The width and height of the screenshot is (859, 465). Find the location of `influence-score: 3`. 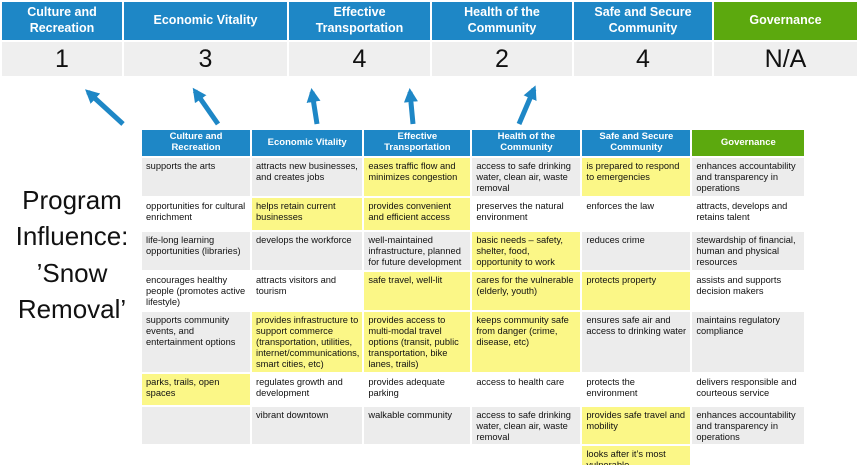

influence-score: 3 is located at coordinates (205, 59).